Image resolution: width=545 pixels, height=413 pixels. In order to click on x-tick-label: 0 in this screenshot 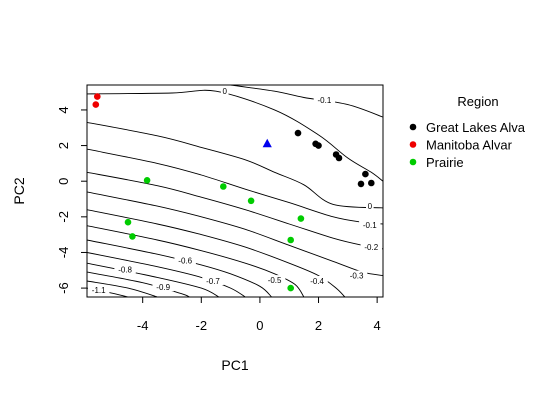, I will do `click(259, 325)`.